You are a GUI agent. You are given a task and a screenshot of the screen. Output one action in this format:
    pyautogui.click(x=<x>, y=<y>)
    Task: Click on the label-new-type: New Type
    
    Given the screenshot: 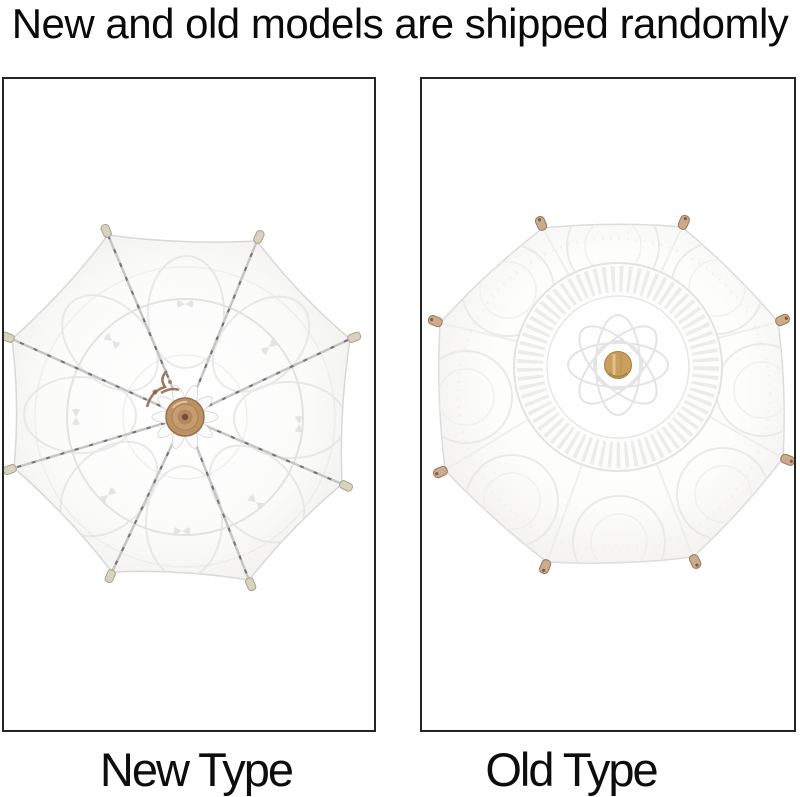 What is the action you would take?
    pyautogui.click(x=196, y=769)
    